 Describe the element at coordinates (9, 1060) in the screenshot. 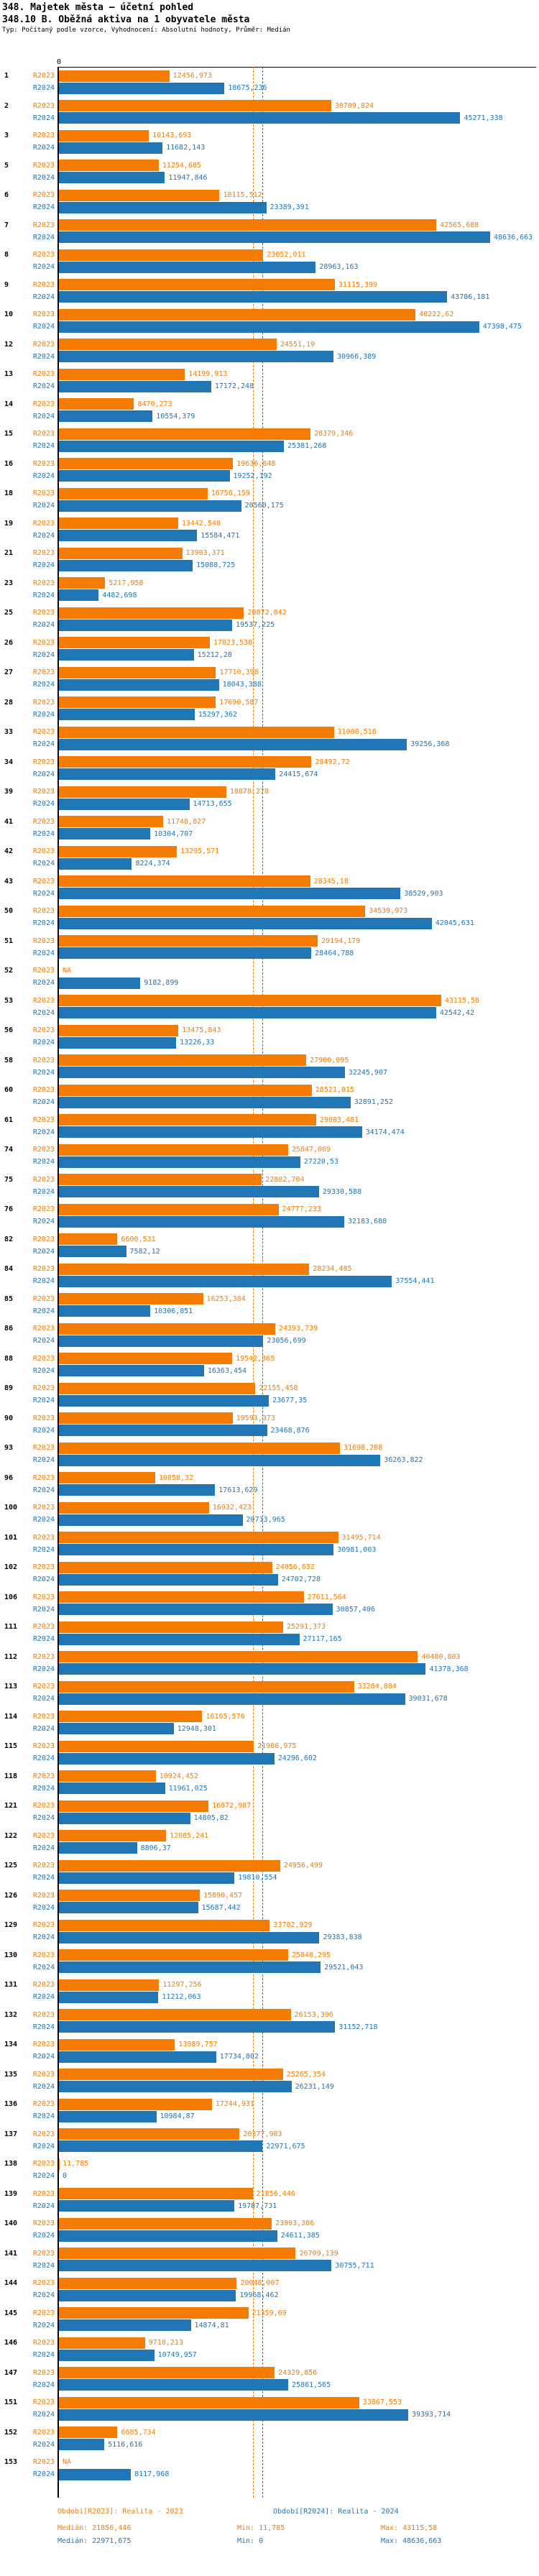

I see `group-id: 58` at that location.